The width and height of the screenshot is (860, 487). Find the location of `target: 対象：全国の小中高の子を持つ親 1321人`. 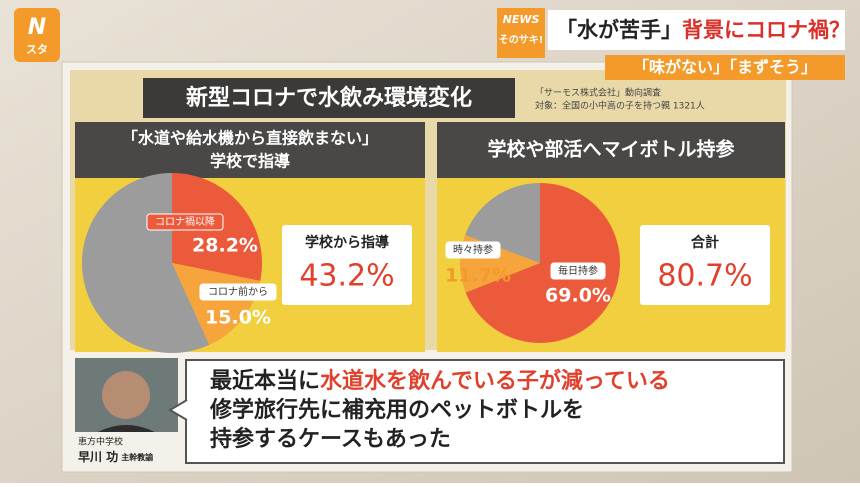

target: 対象：全国の小中高の子を持つ親 1321人 is located at coordinates (620, 106).